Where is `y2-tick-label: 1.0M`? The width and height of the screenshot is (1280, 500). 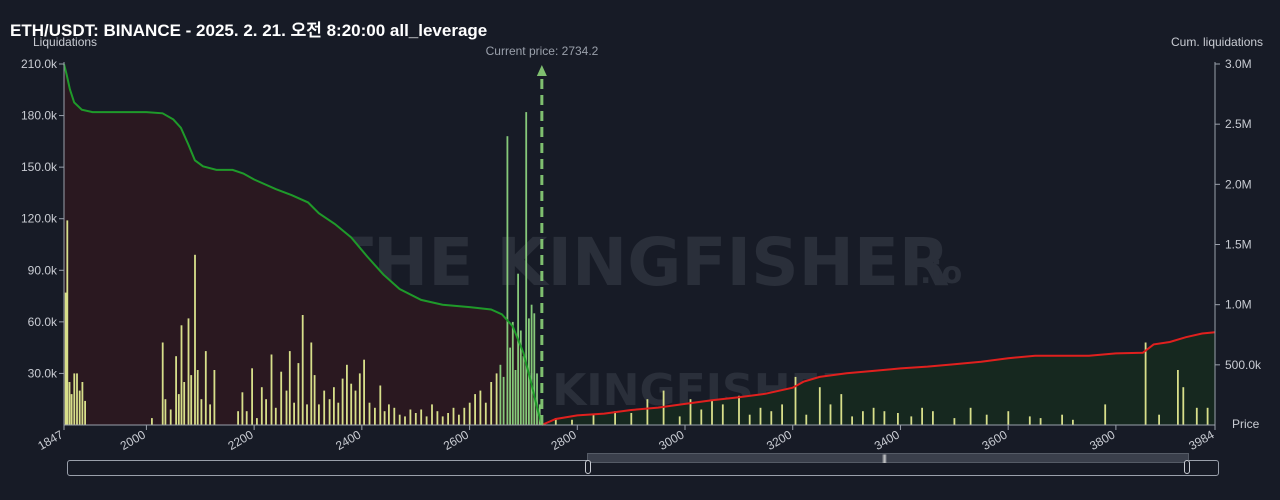
y2-tick-label: 1.0M is located at coordinates (1238, 305).